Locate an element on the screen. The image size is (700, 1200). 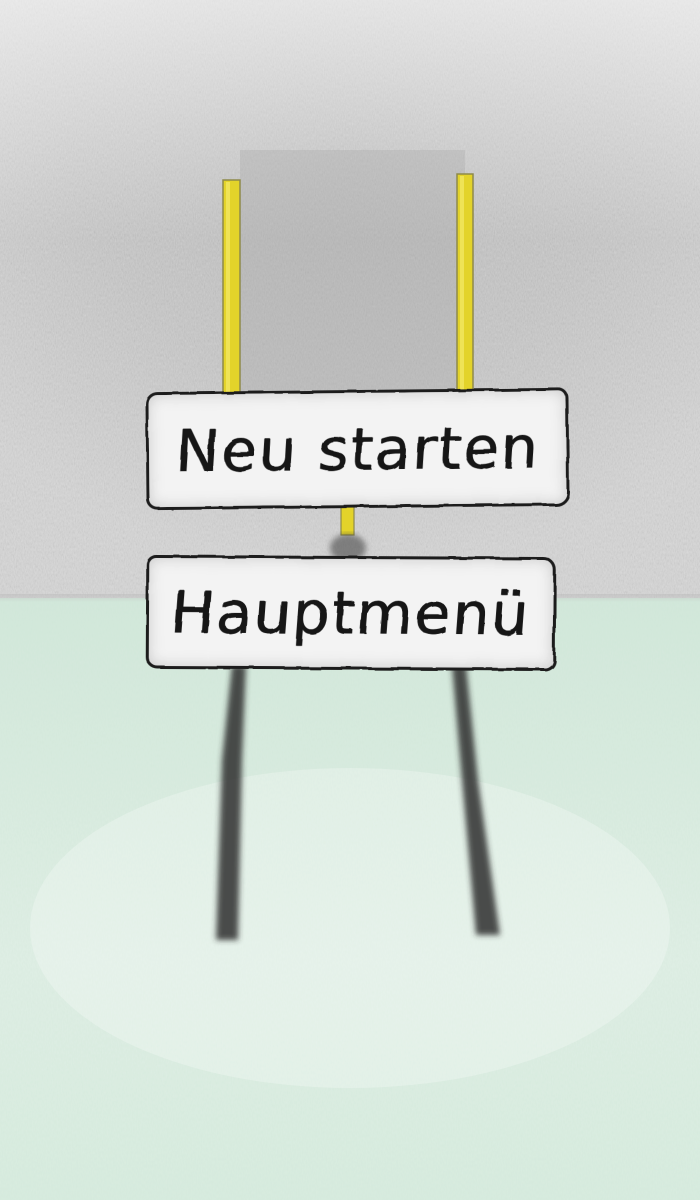
center-post is located at coordinates (348, 533).